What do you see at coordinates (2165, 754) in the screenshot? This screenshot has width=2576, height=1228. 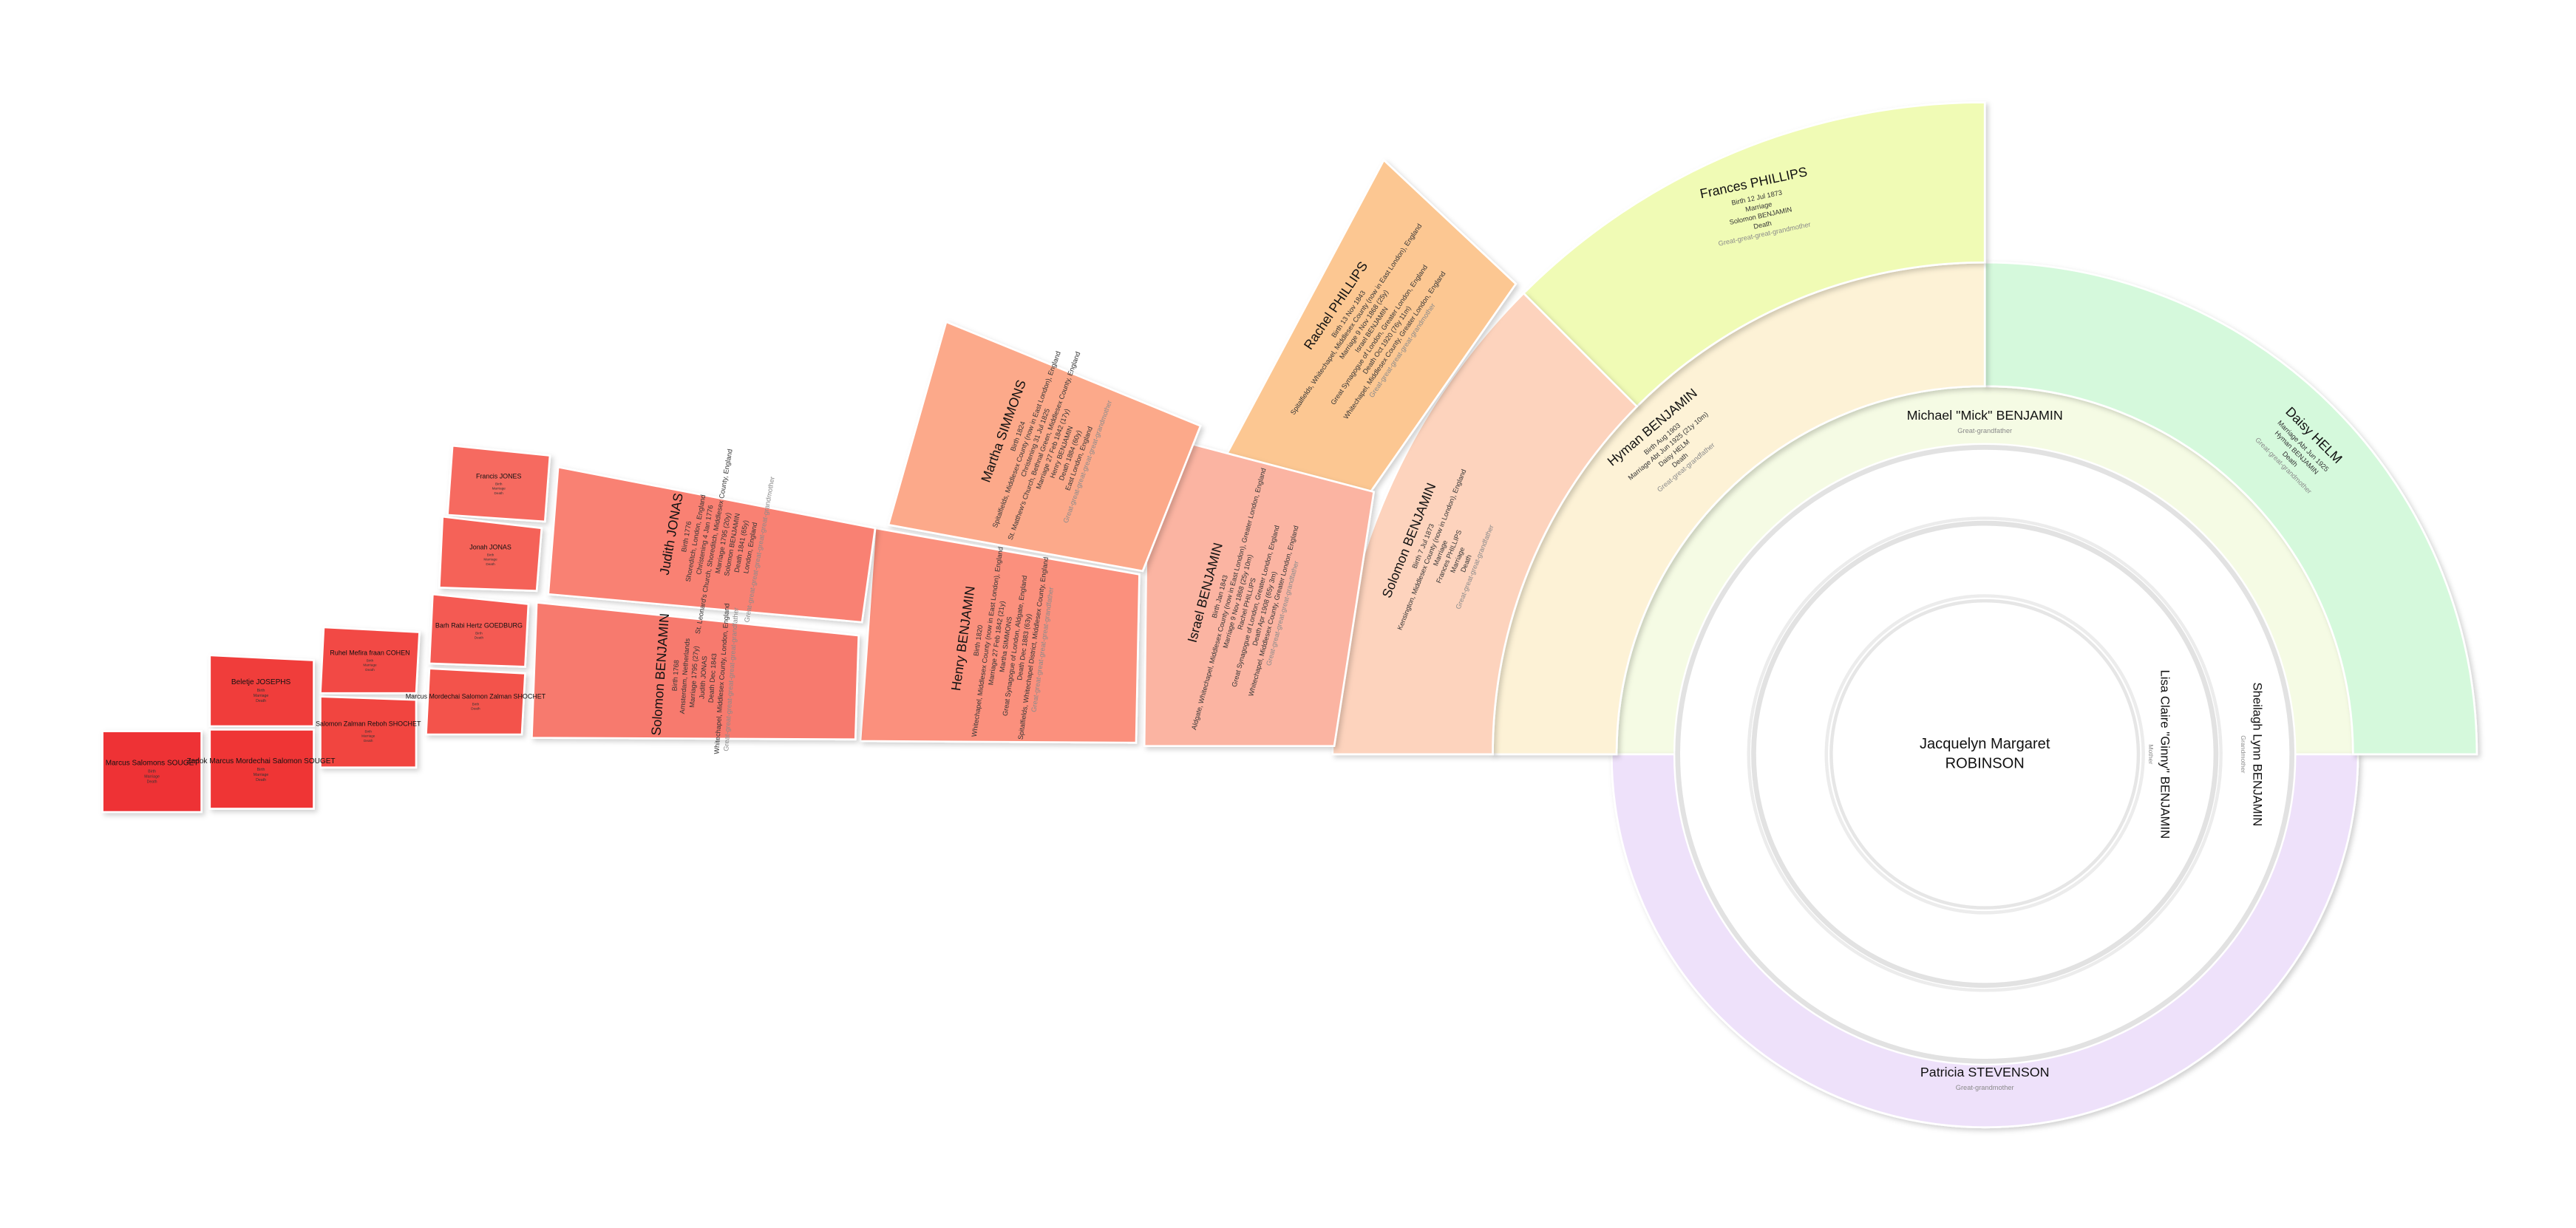 I see `person-name: Lisa Claire "Ginny" BENJAMIN` at bounding box center [2165, 754].